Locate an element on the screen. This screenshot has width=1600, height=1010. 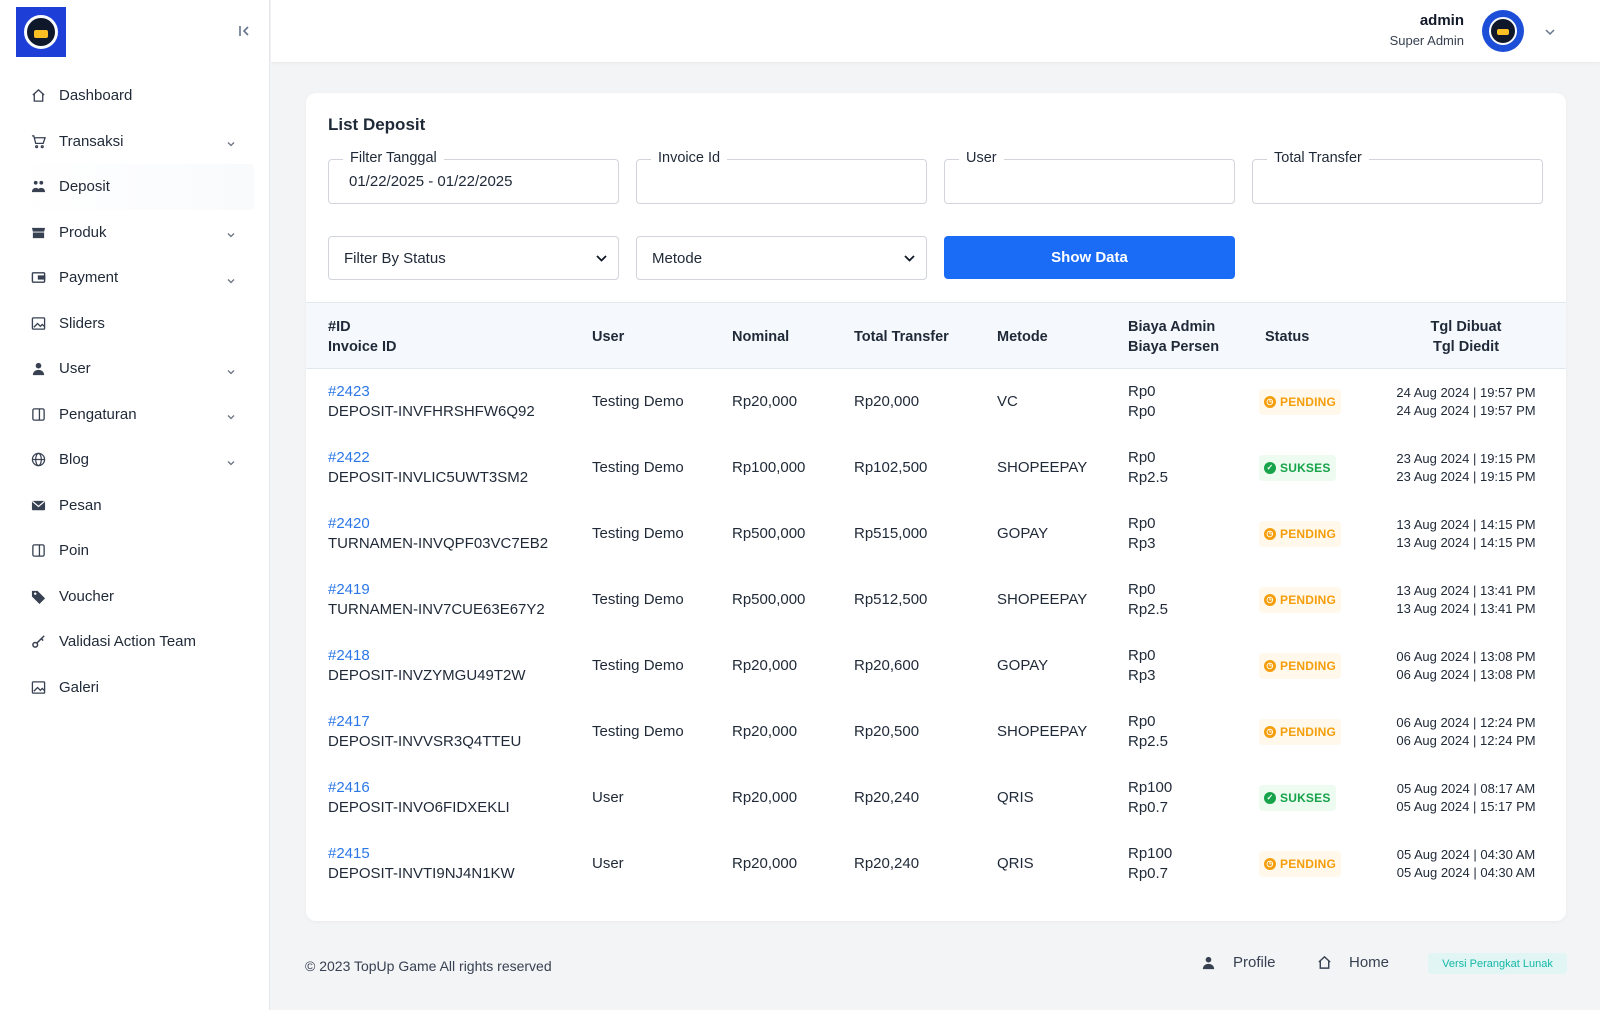
user-icon is located at coordinates (38, 369).